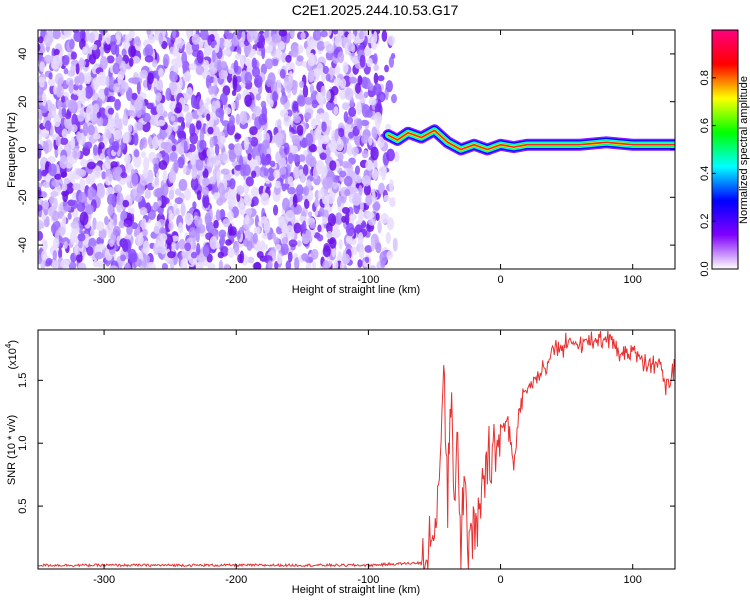 The image size is (750, 600). I want to click on snr-scale-note: (x104), so click(11, 355).